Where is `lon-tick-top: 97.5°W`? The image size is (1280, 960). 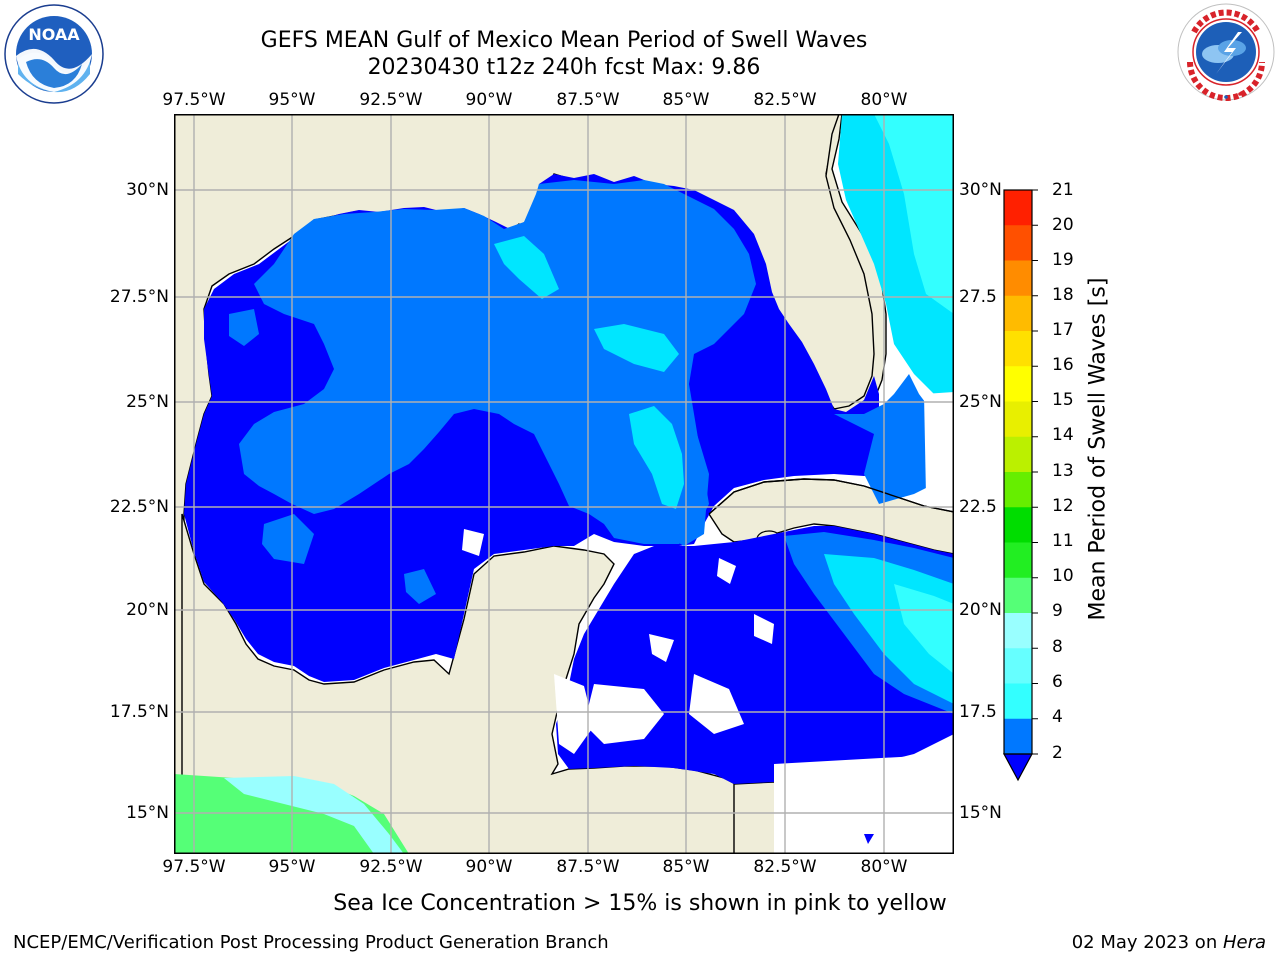 lon-tick-top: 97.5°W is located at coordinates (194, 100).